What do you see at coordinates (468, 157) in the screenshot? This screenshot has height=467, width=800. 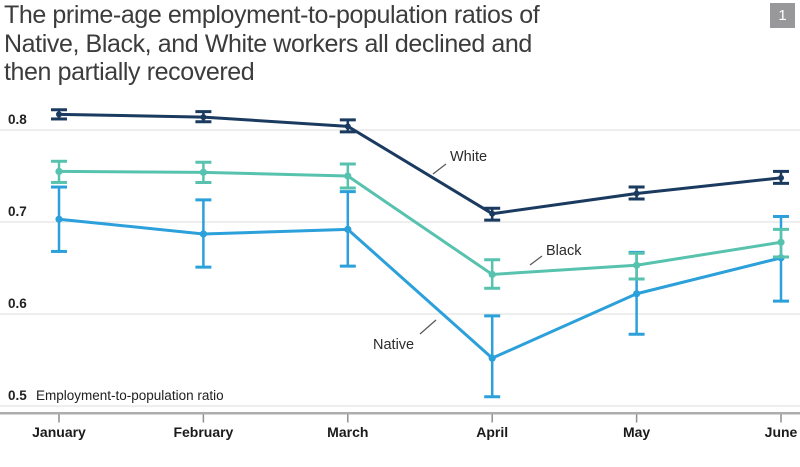 I see `annotation-label-white: White` at bounding box center [468, 157].